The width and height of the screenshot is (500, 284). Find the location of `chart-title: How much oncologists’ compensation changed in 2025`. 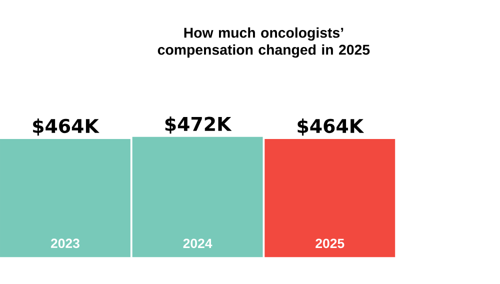

chart-title: How much oncologists’ compensation changed in 2025 is located at coordinates (264, 43).